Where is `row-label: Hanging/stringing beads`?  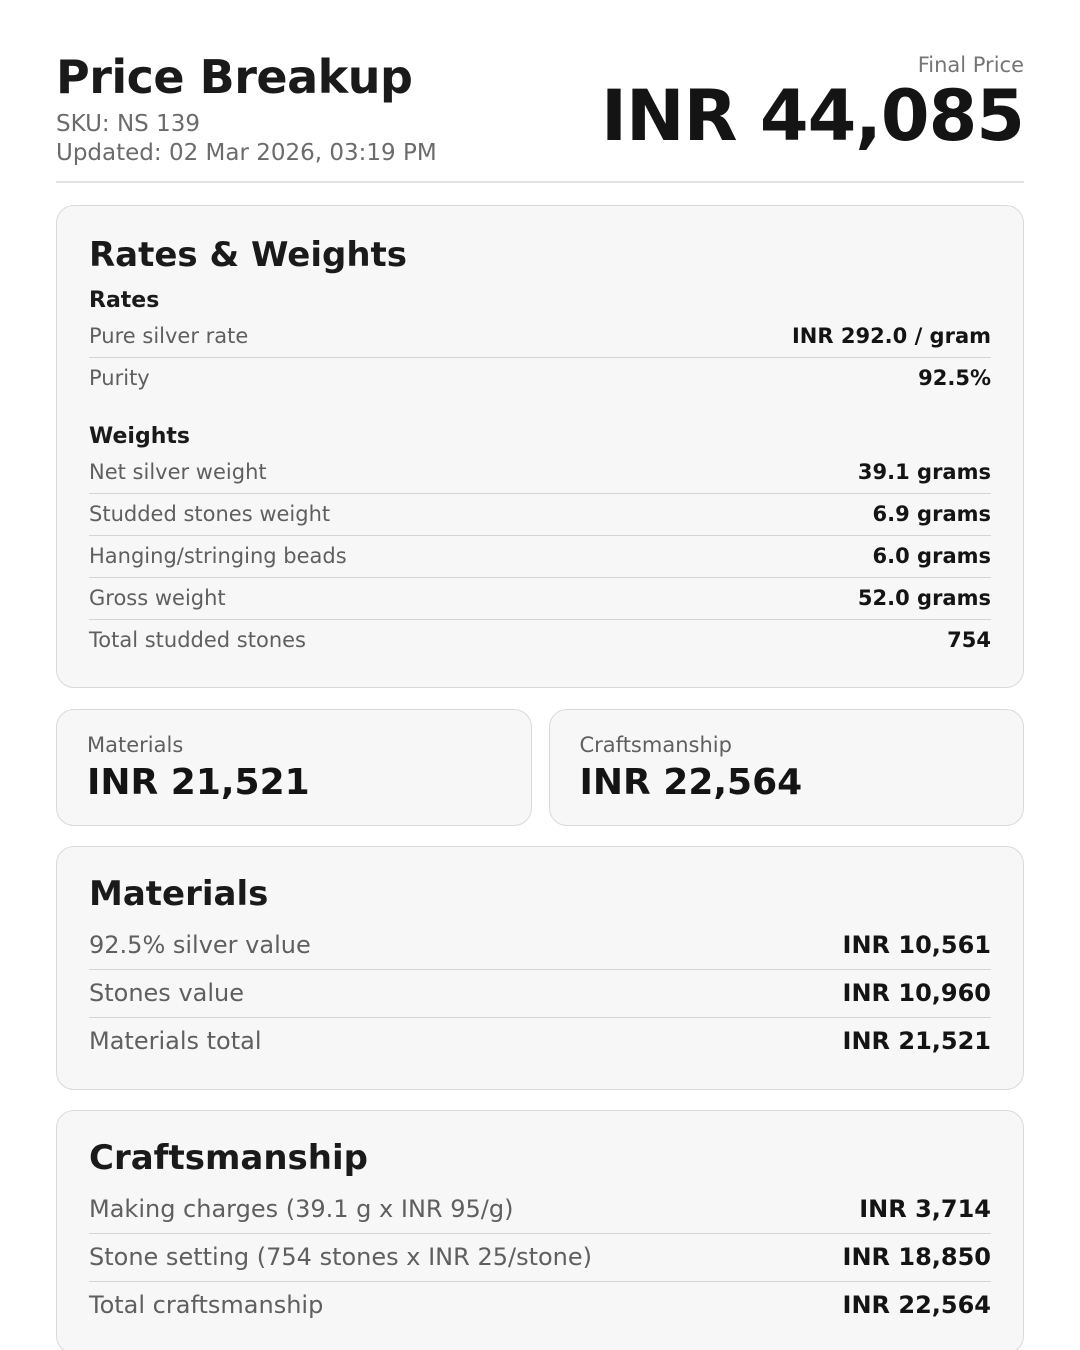
row-label: Hanging/stringing beads is located at coordinates (218, 555).